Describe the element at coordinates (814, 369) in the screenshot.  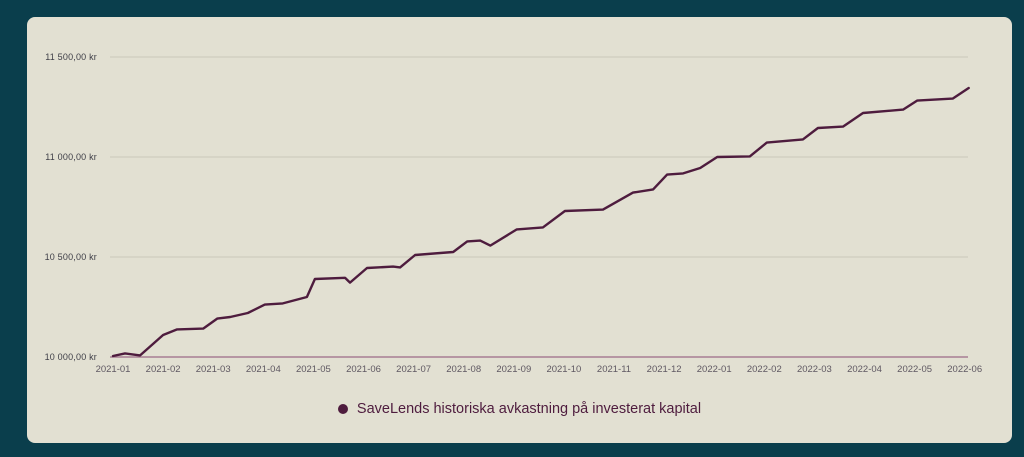
I see `x-tick-label: 2022-03` at that location.